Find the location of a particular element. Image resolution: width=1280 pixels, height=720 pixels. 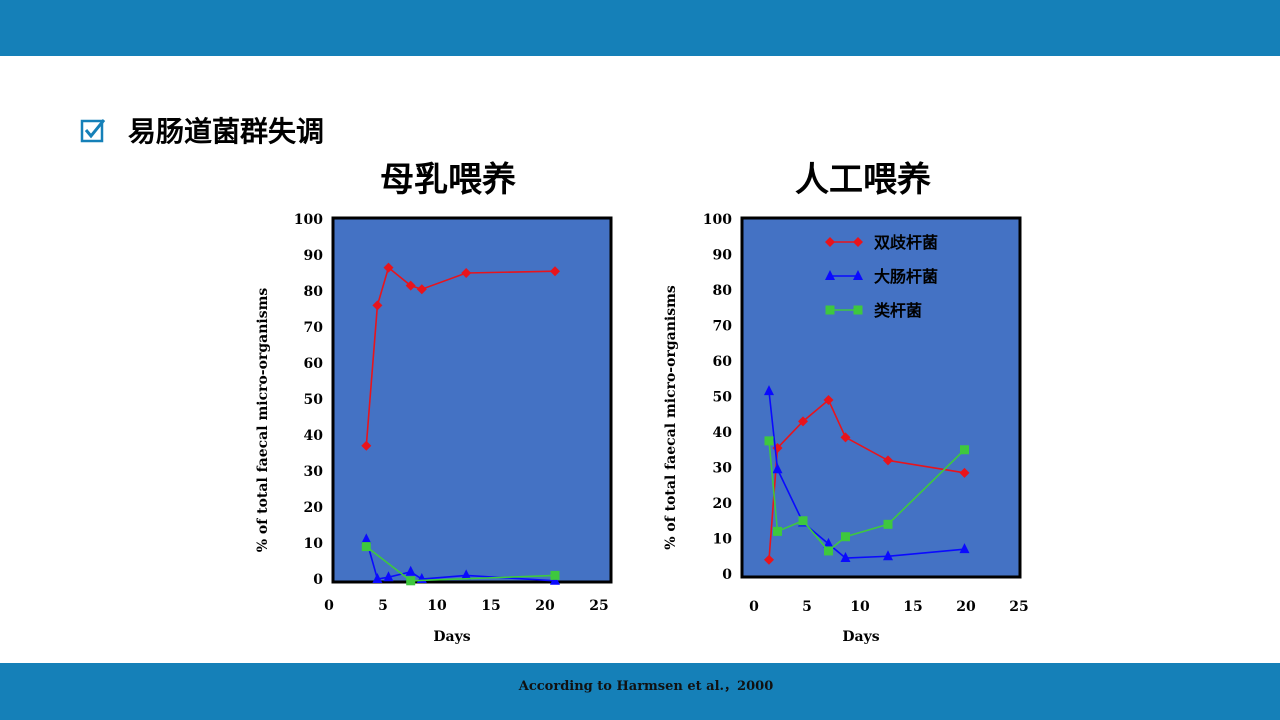

chart-title-breastfed: 母乳喂养 is located at coordinates (448, 180).